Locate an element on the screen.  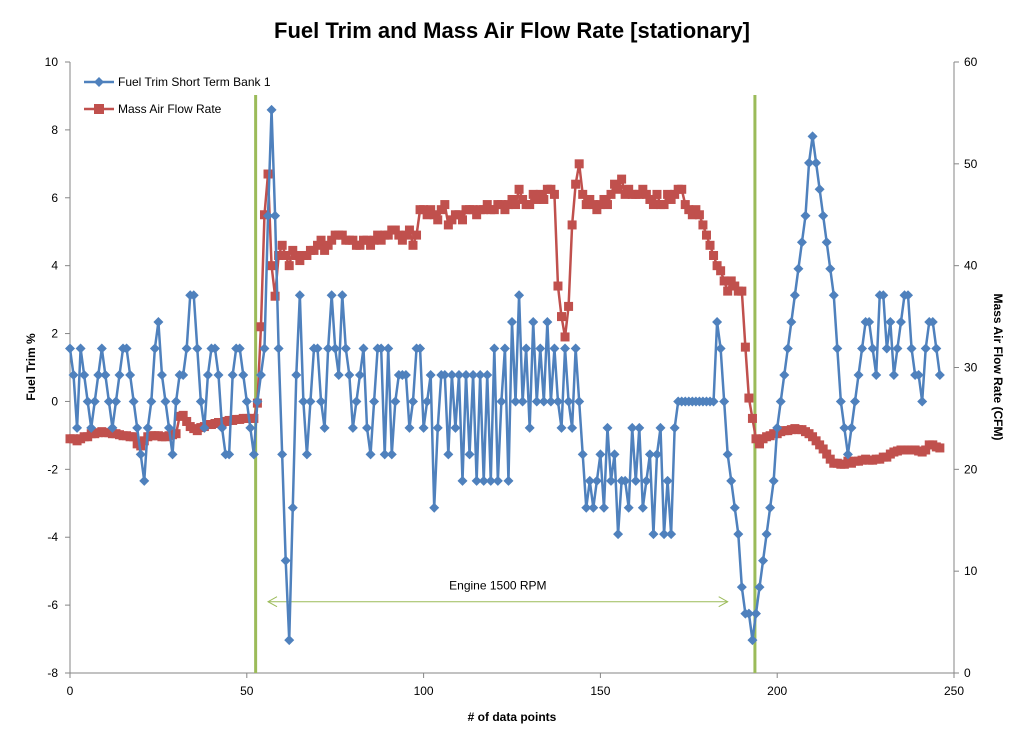
y2-tick-label: 60 is located at coordinates (971, 62).